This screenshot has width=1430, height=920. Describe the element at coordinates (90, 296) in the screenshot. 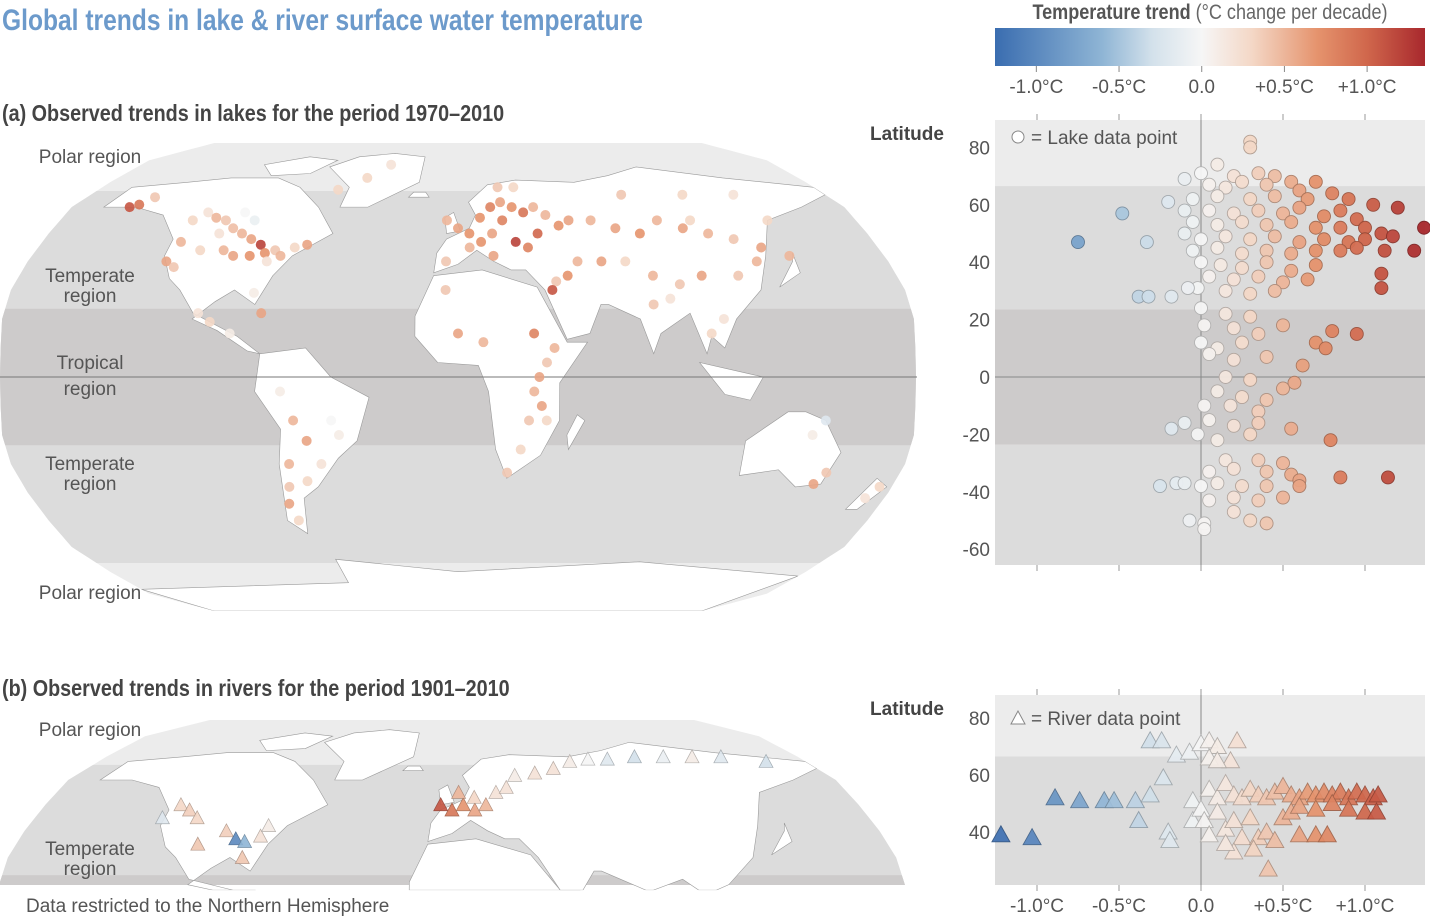

I see `region-label-temperate-north-2: region` at that location.